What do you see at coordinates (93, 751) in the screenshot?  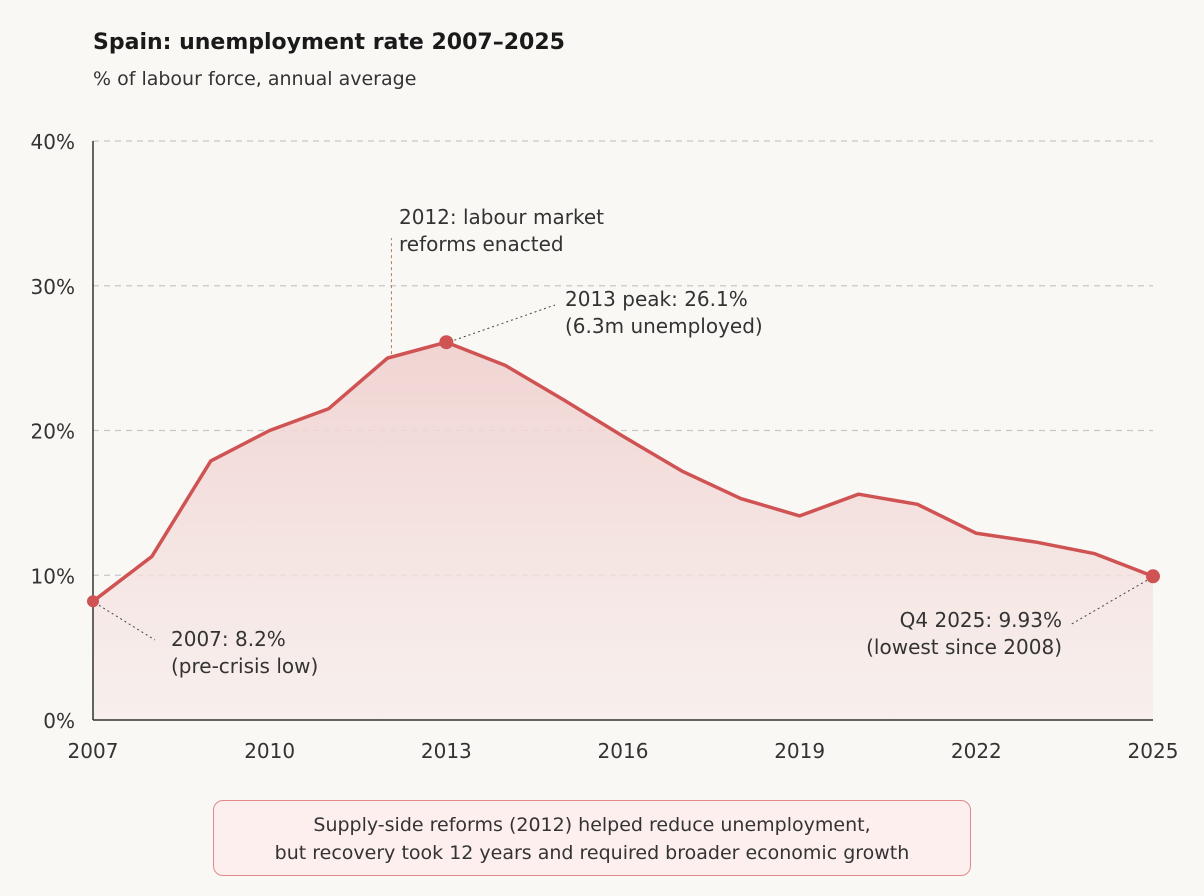 I see `x-tick-label: 2007` at bounding box center [93, 751].